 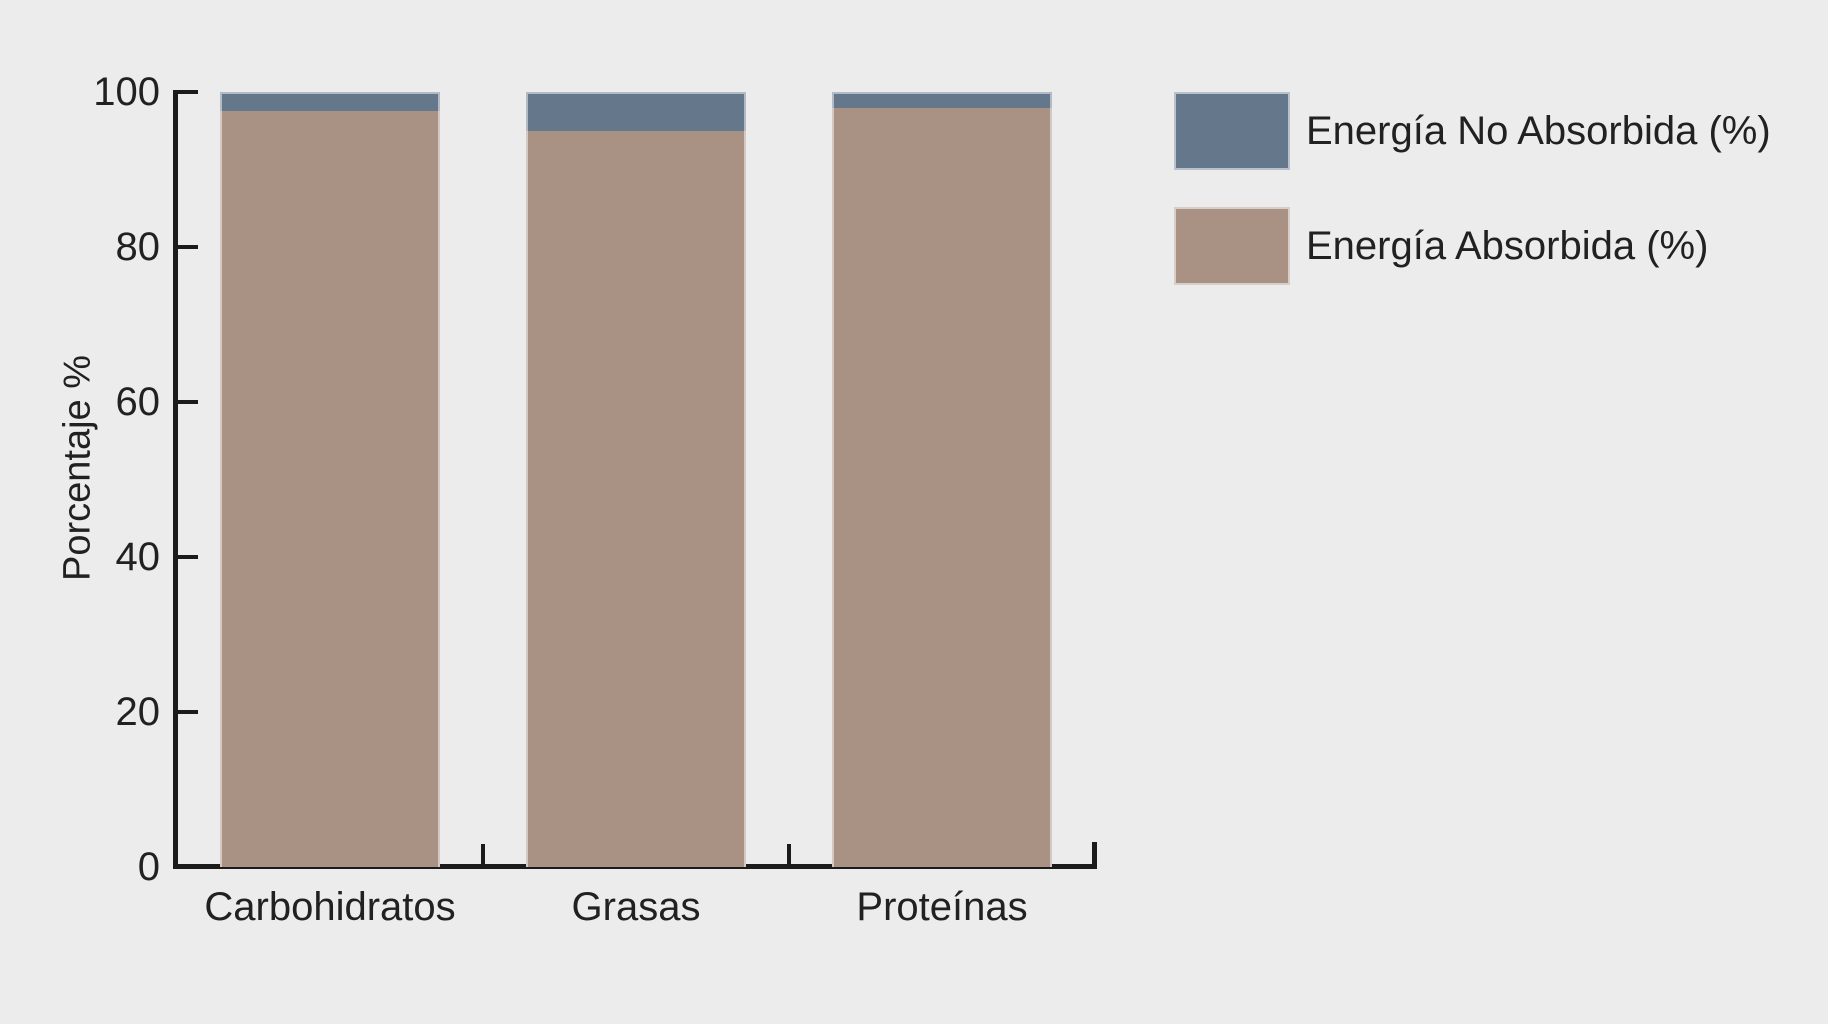 What do you see at coordinates (126, 92) in the screenshot?
I see `y-tick-label-100: 100` at bounding box center [126, 92].